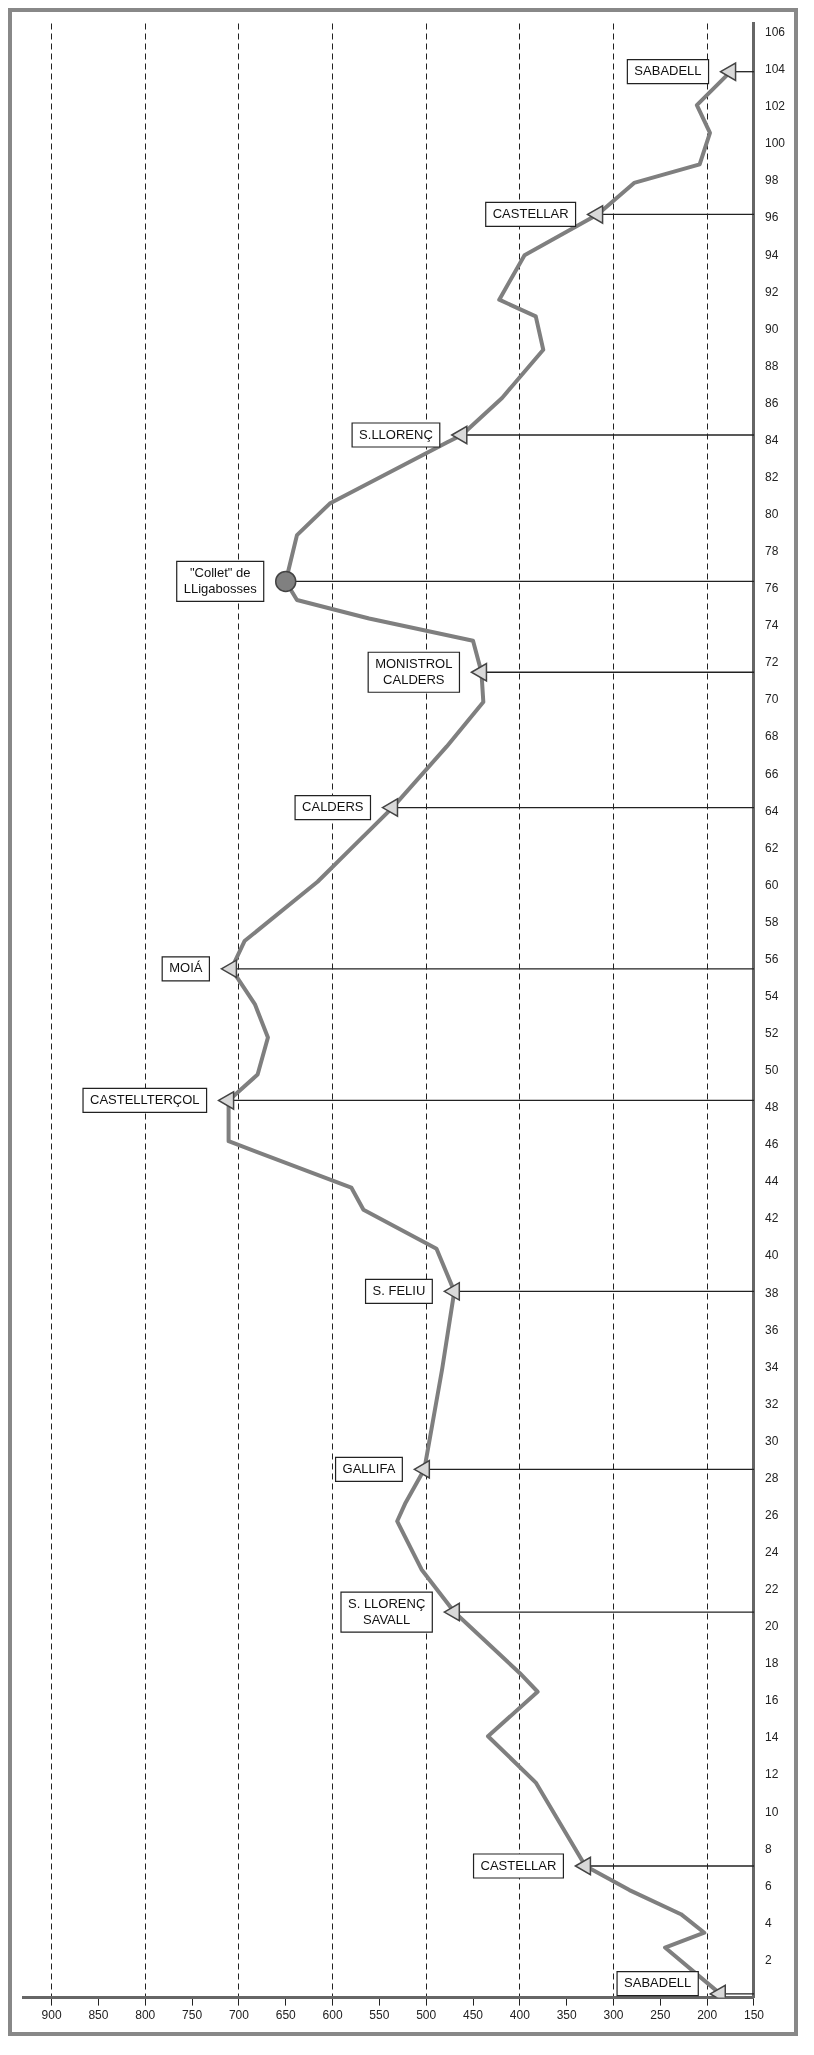 This screenshot has height=2055, width=814. Describe the element at coordinates (567, 2015) in the screenshot. I see `x-tick-label: 350` at that location.